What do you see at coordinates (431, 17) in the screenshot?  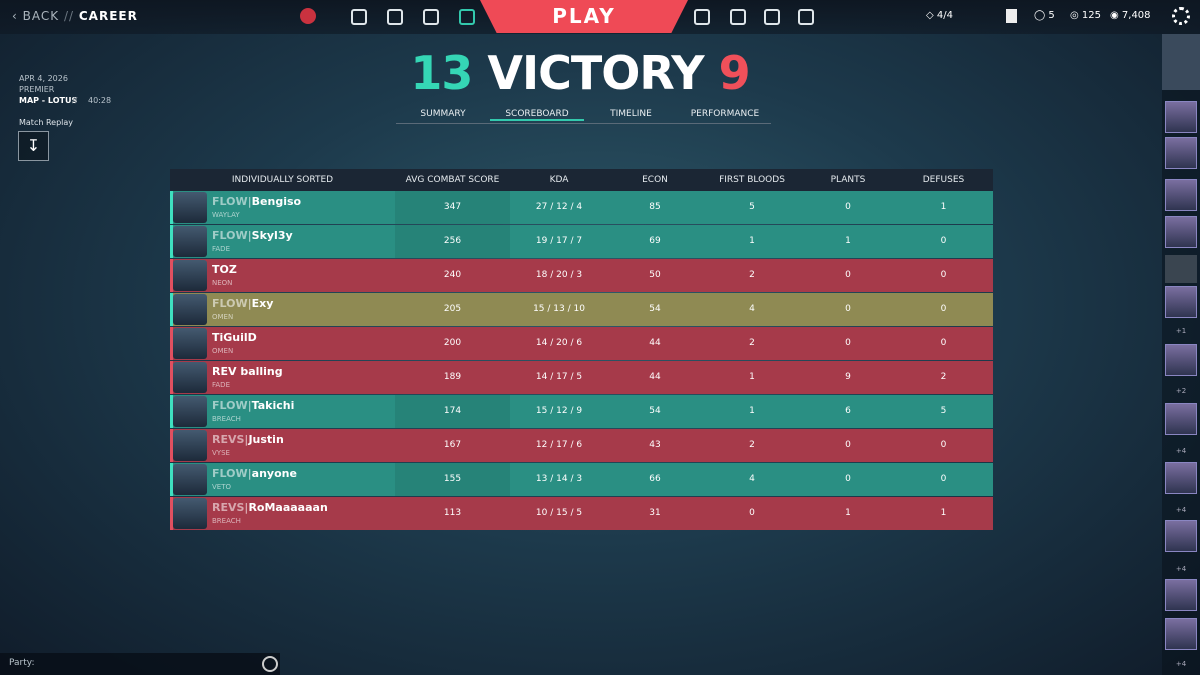 I see `battlepass-icon` at bounding box center [431, 17].